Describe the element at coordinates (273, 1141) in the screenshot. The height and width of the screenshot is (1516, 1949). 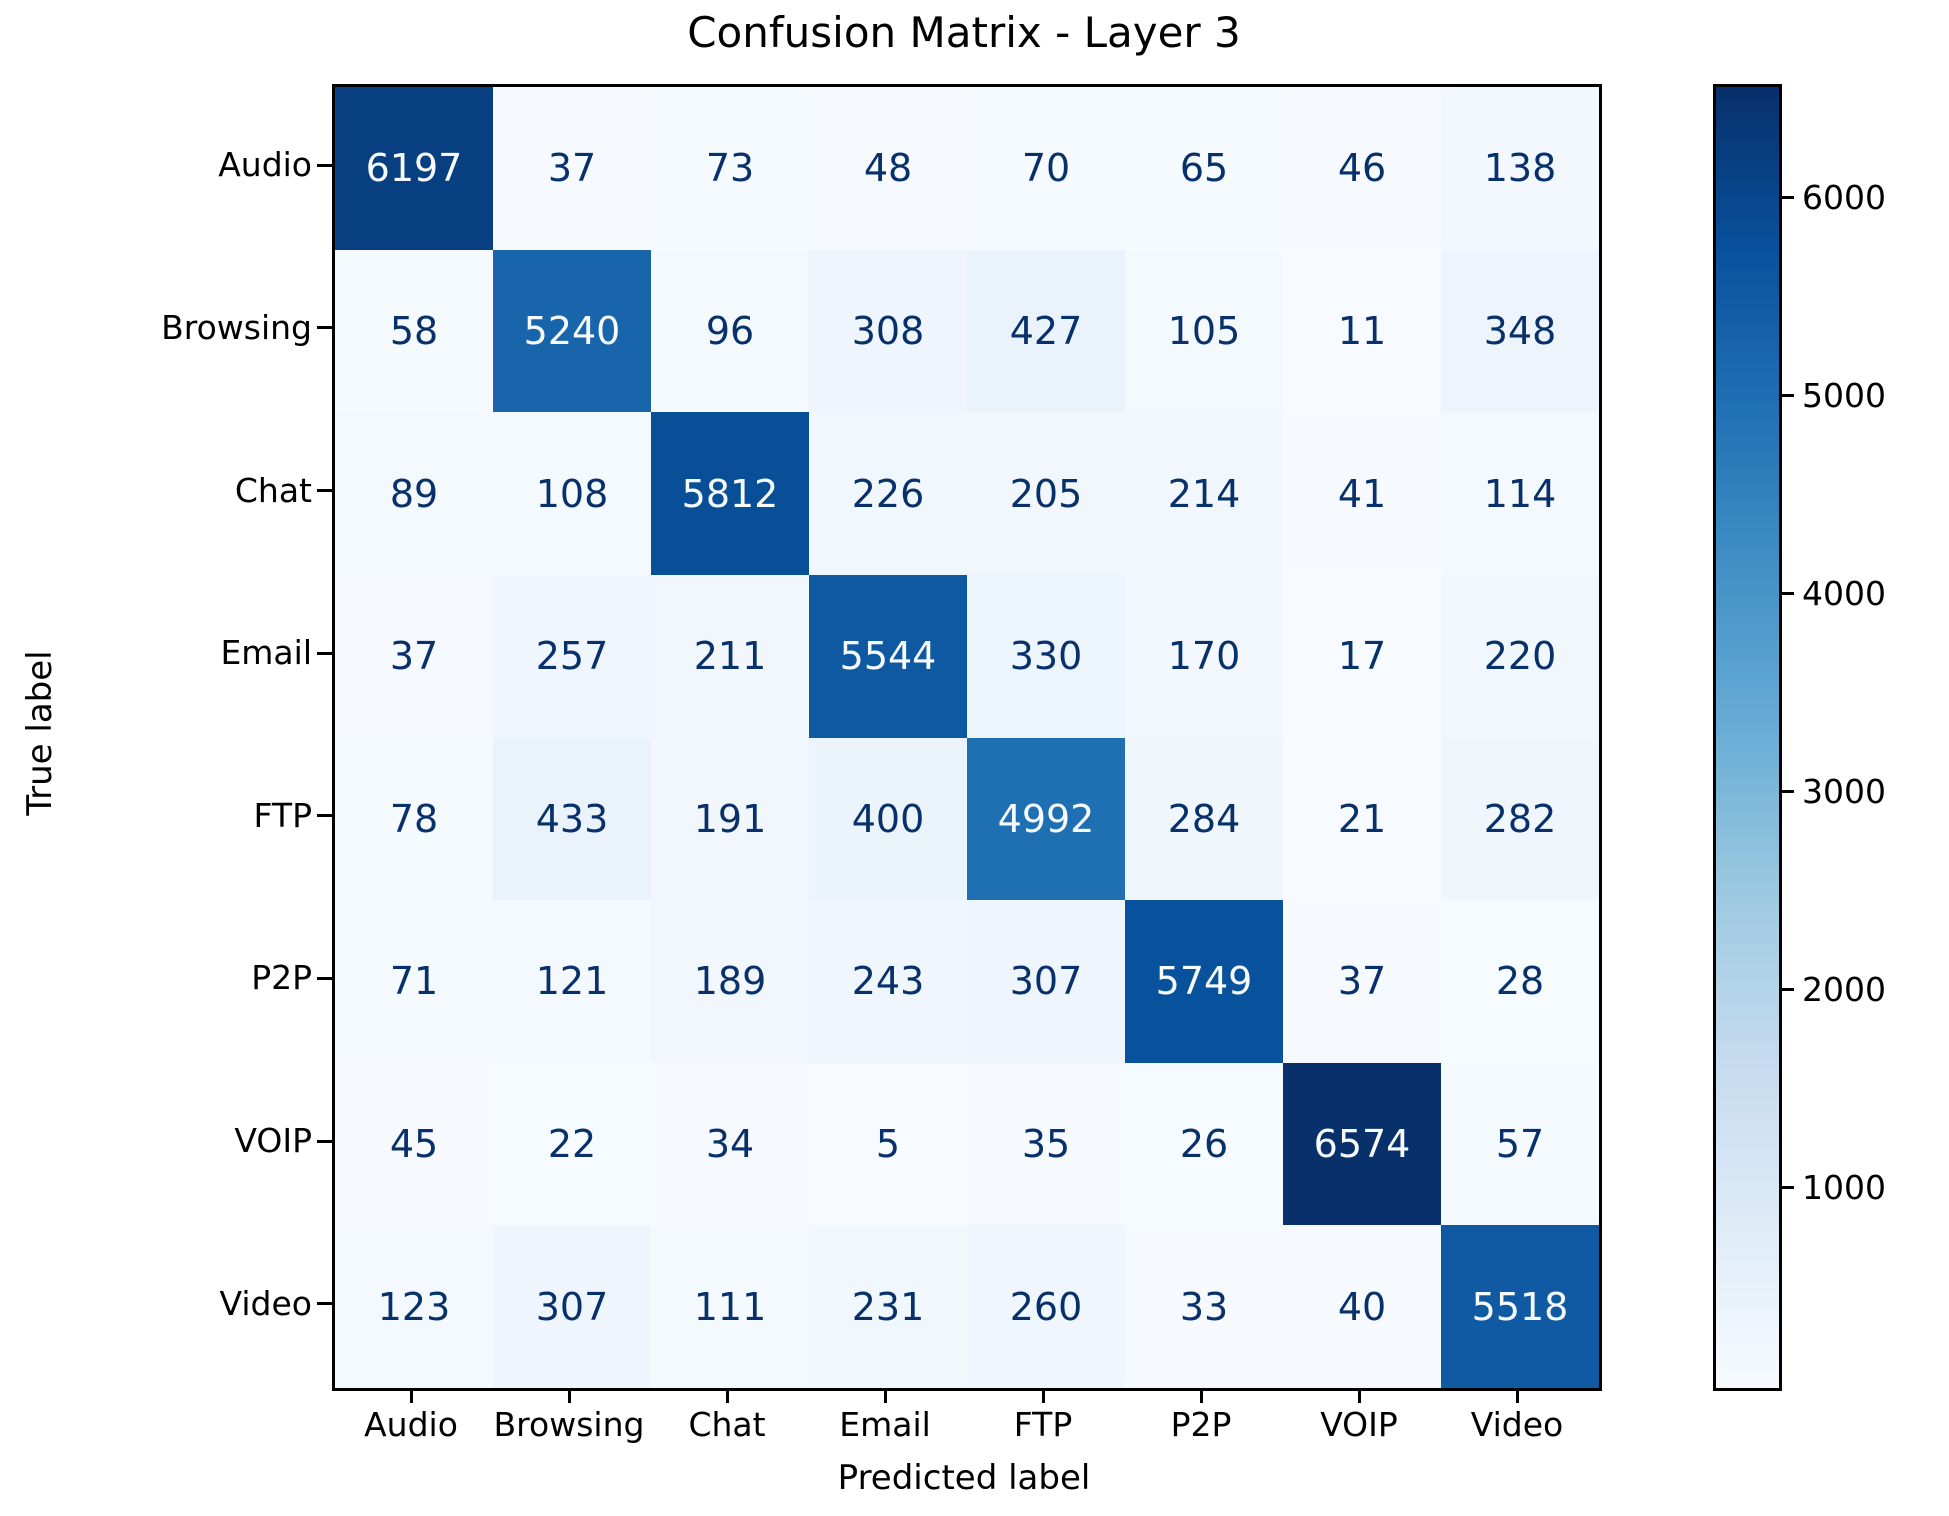
I see `y-tick-label: VOIP` at that location.